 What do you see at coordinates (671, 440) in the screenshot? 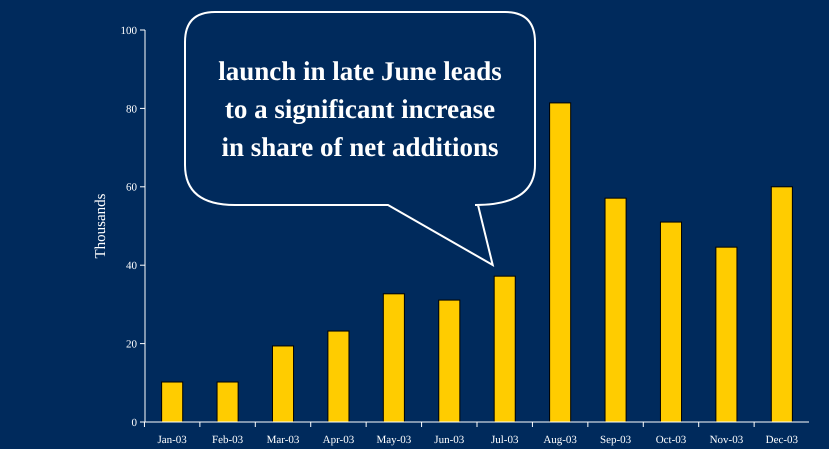
I see `x-tick-label: Oct-03` at bounding box center [671, 440].